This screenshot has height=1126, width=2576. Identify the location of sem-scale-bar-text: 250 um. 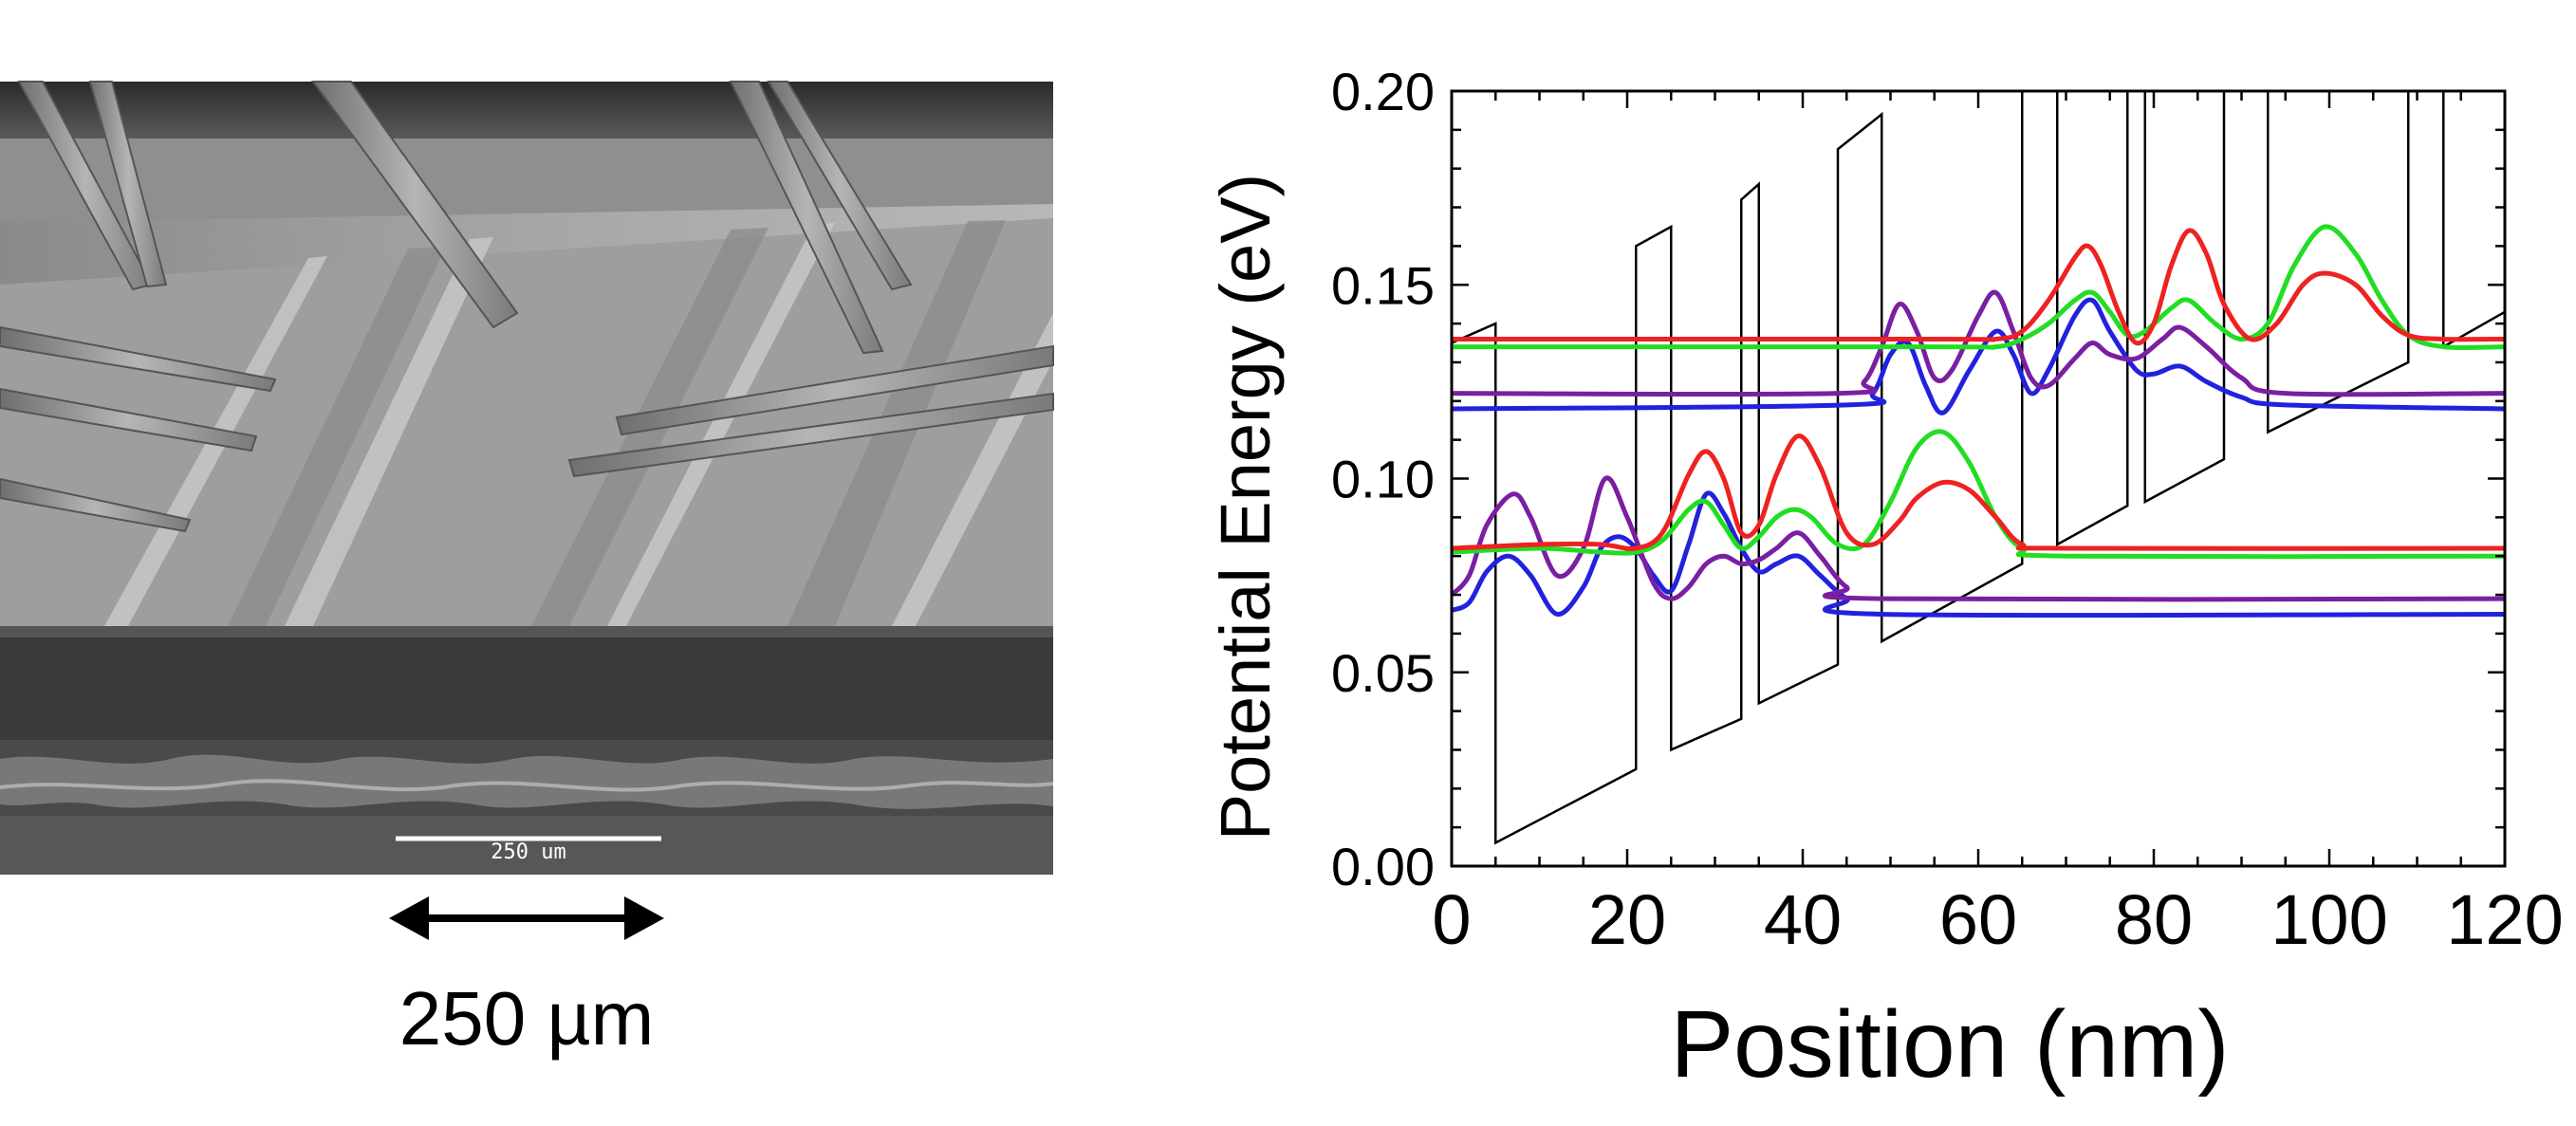
(528, 852).